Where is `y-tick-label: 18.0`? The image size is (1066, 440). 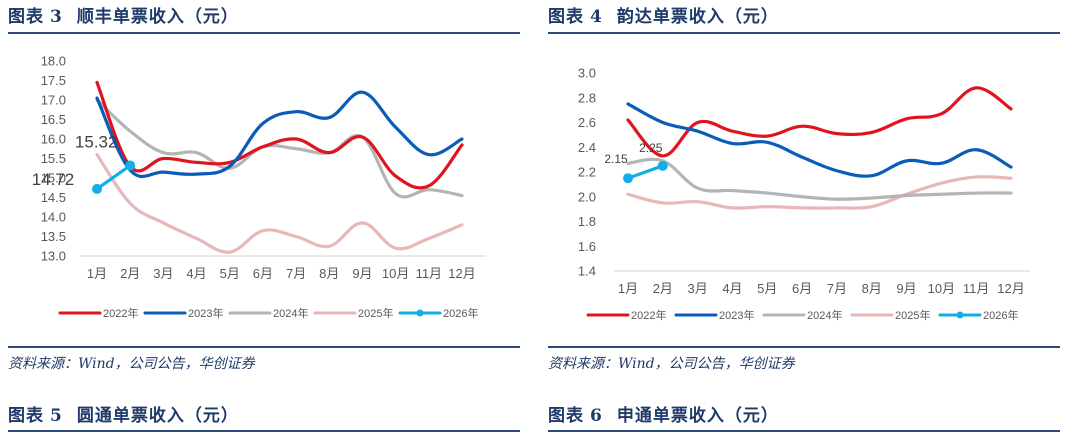
y-tick-label: 18.0 is located at coordinates (53, 61).